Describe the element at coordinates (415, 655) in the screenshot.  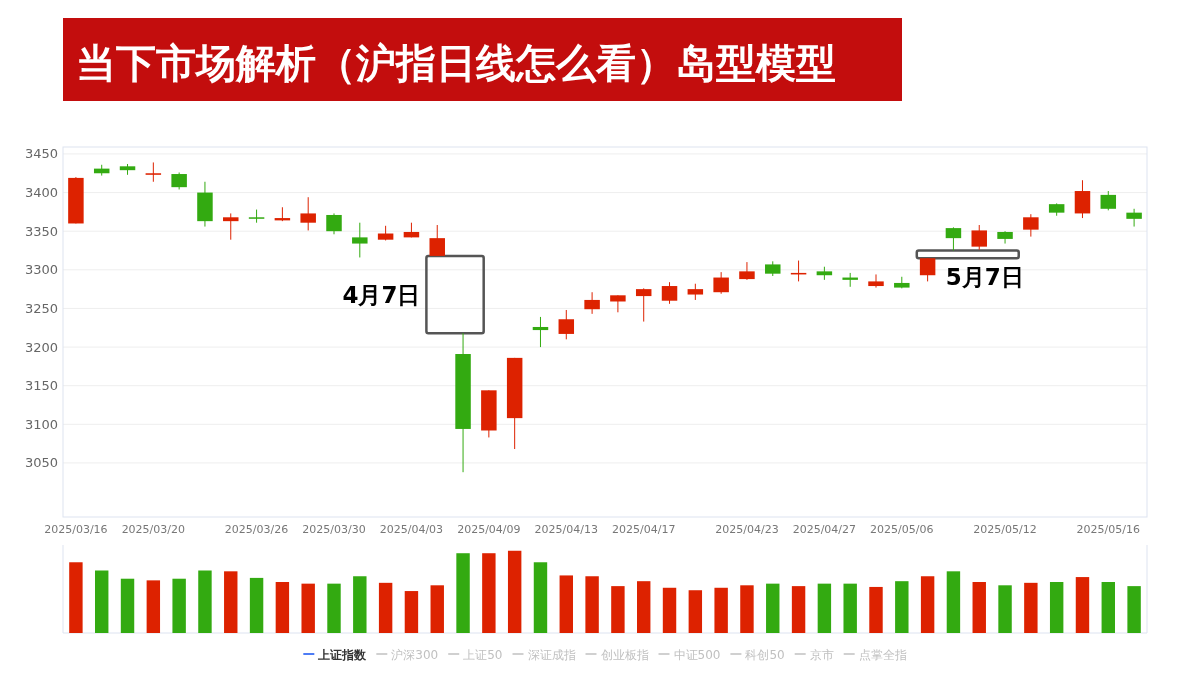
I see `text: 沪深300` at that location.